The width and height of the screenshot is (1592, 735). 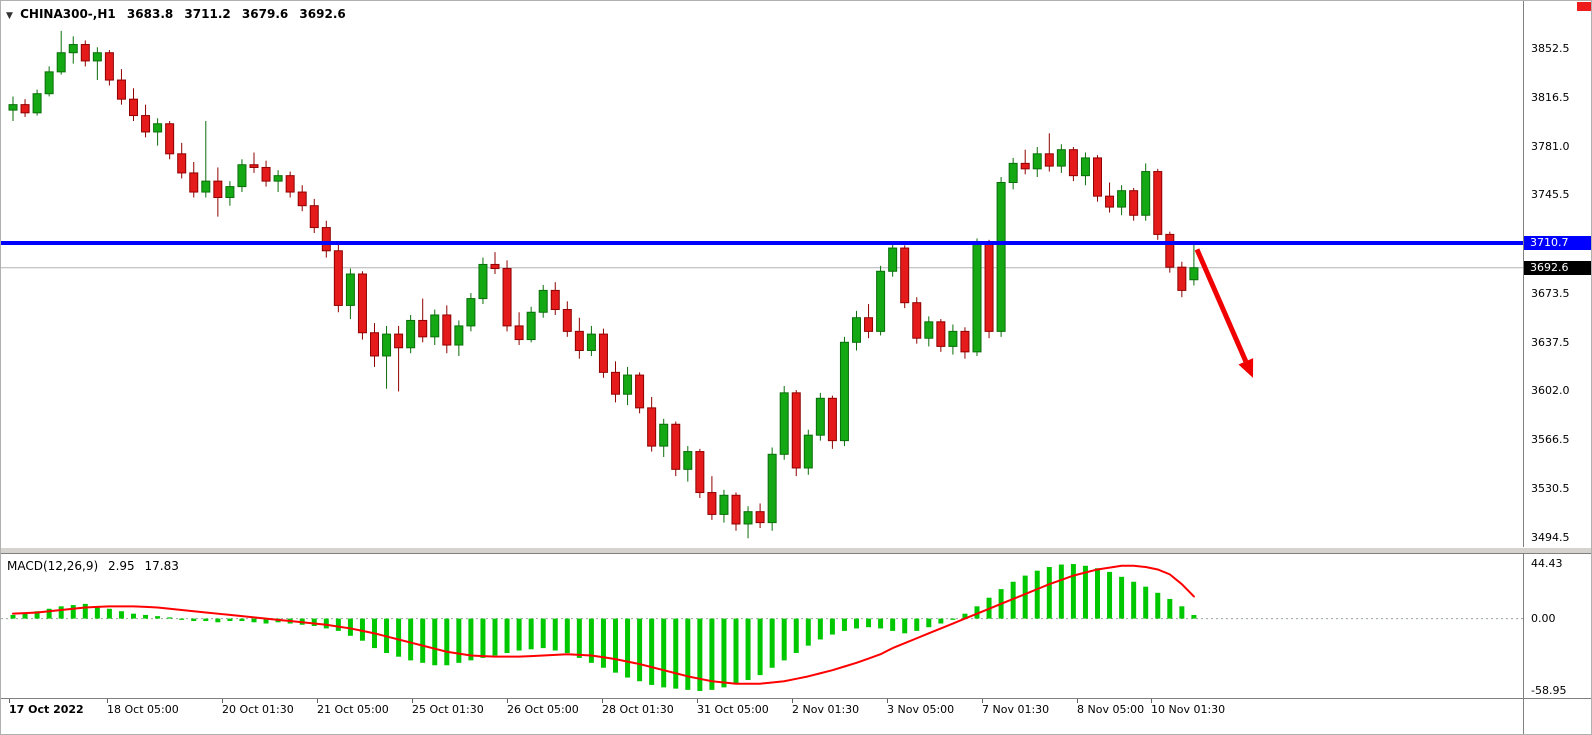 What do you see at coordinates (1550, 293) in the screenshot?
I see `price-axis-label: 3673.5` at bounding box center [1550, 293].